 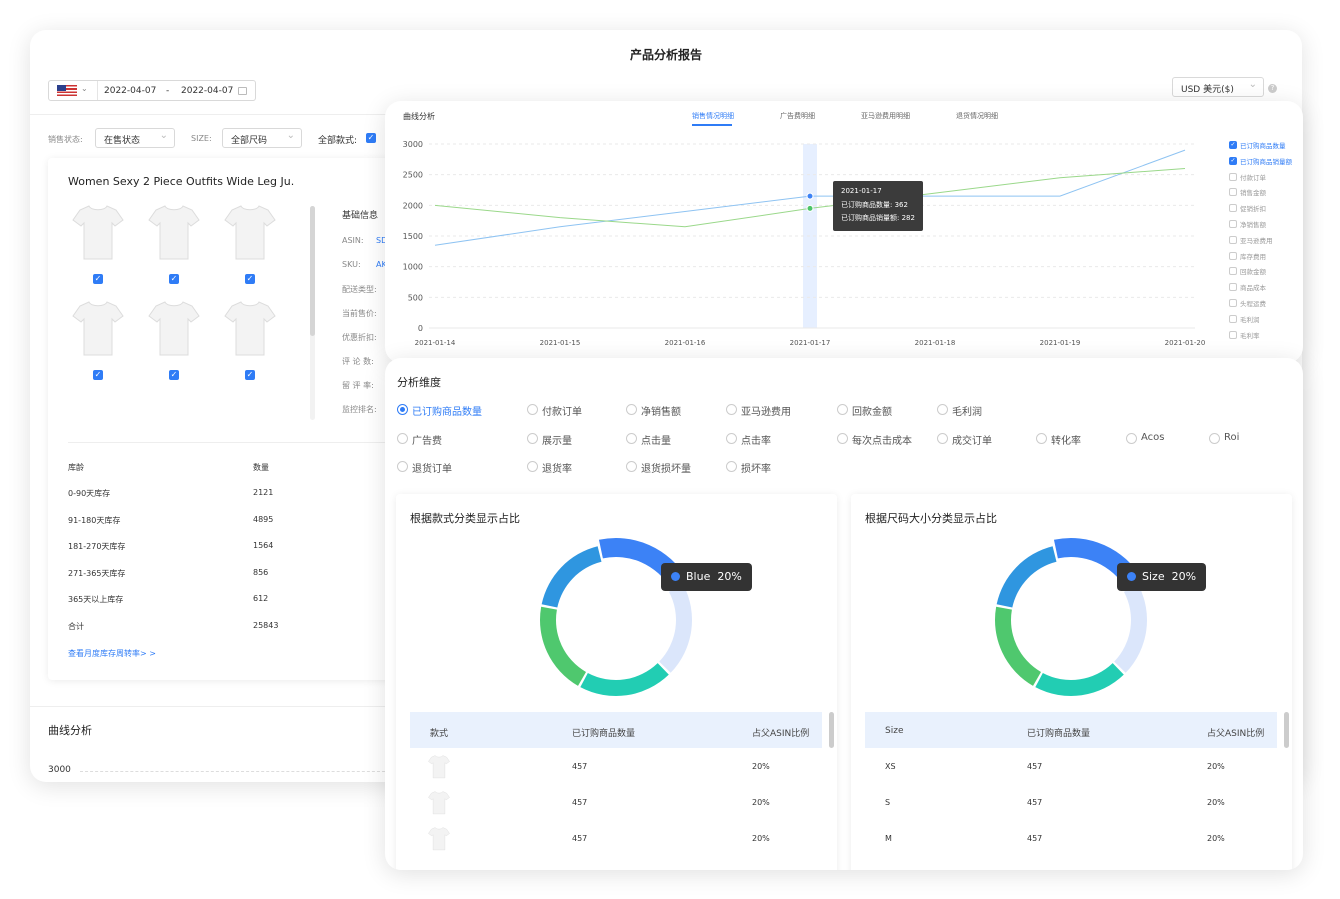 What do you see at coordinates (1253, 209) in the screenshot?
I see `legend-label: 促销折扣` at bounding box center [1253, 209].